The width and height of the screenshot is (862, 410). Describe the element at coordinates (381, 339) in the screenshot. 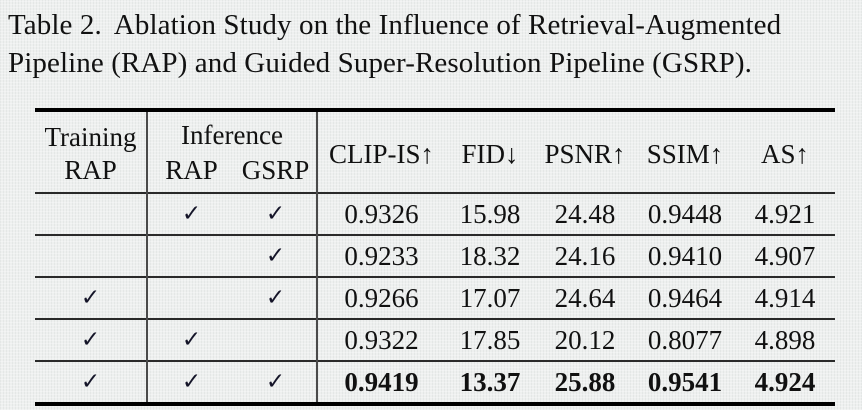

I see `cell-clip-is: 0.9322` at that location.